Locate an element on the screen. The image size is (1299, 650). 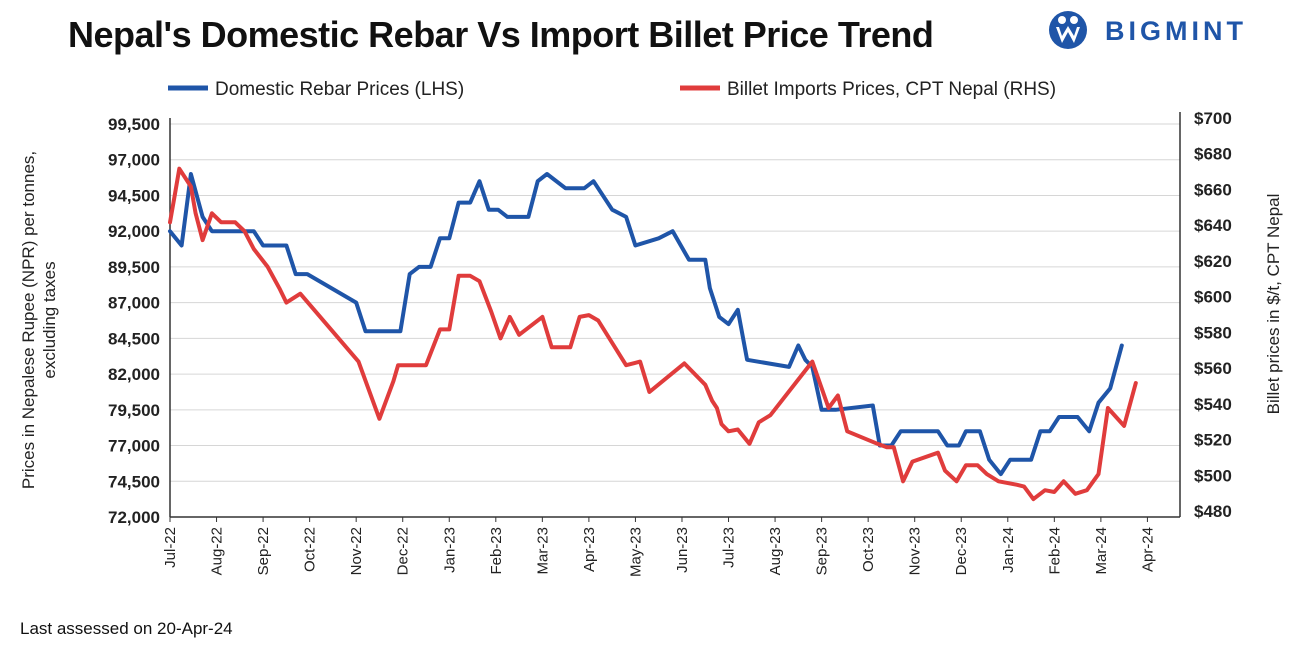
x-tick-label: Jan-24 is located at coordinates (1008, 550).